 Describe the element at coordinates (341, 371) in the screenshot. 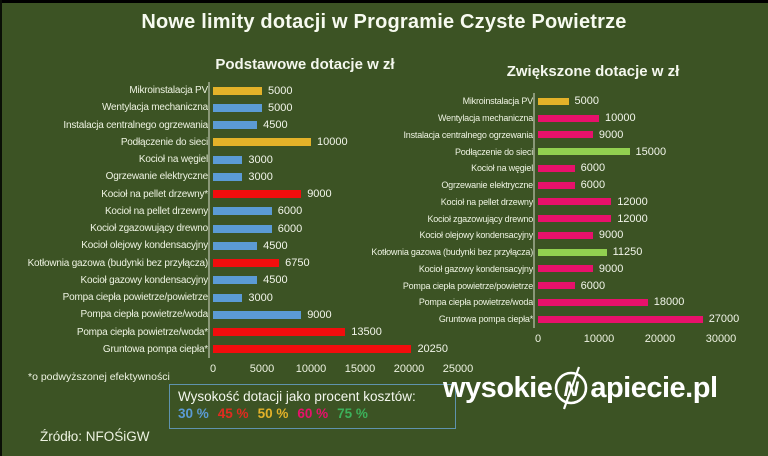

I see `x-axis-ticks: 0 5000 10000 15000 20000 25000` at that location.